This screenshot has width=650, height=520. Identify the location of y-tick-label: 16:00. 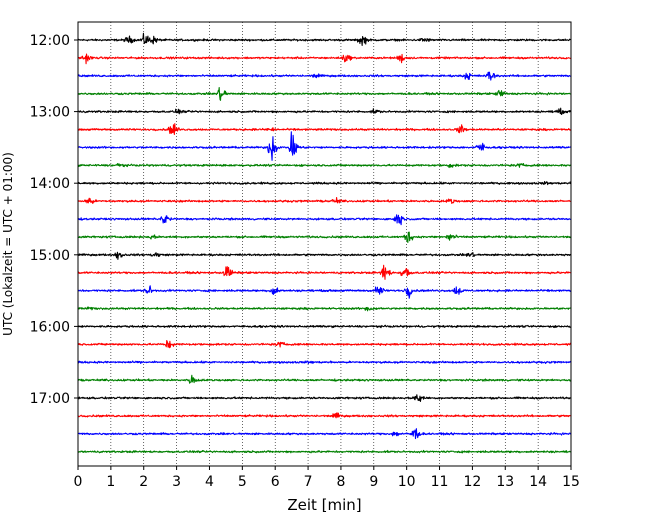
(50, 327).